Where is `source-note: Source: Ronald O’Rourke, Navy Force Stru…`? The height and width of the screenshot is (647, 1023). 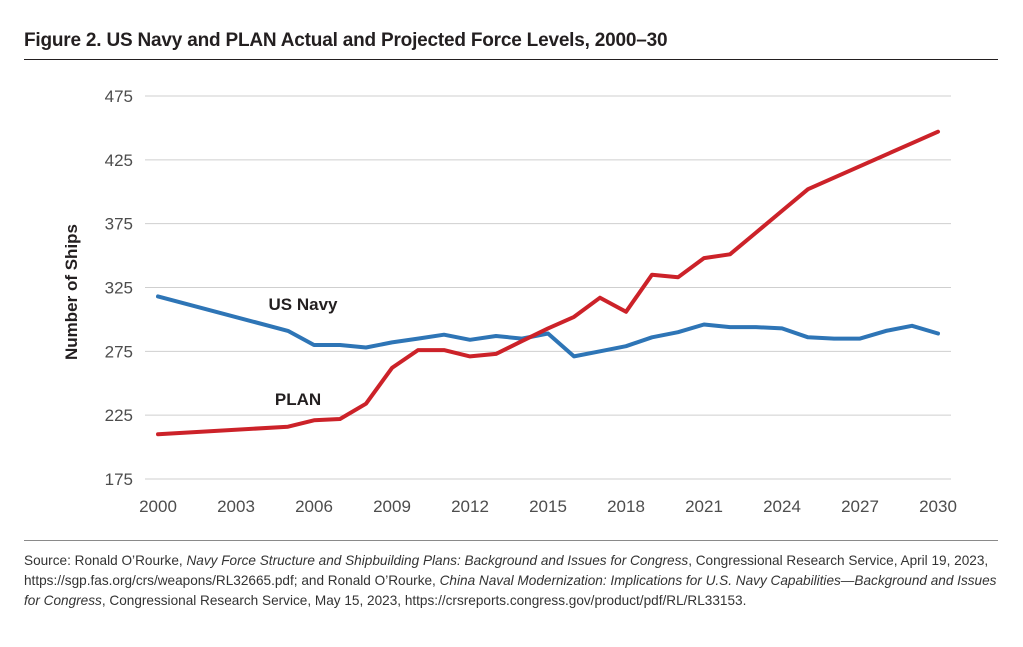
source-note: Source: Ronald O’Rourke, Navy Force Stru… is located at coordinates (511, 581).